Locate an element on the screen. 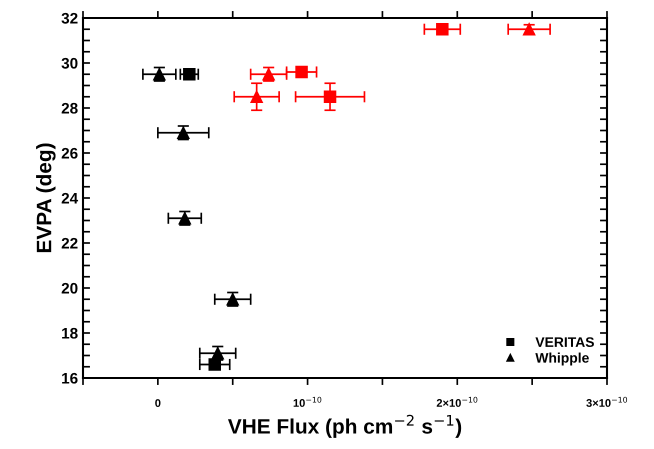 The height and width of the screenshot is (449, 654). y-tick-label: 30 is located at coordinates (70, 63).